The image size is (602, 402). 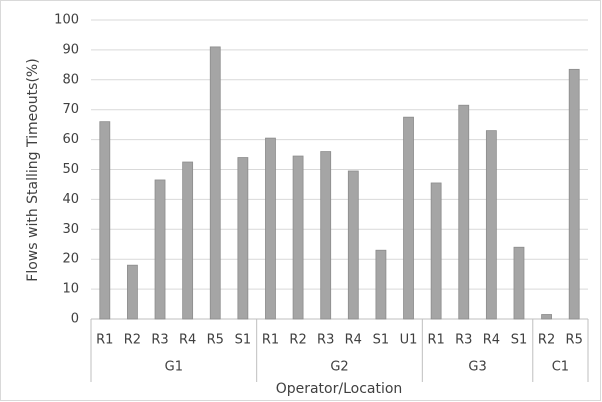 I want to click on y-tick-label: 20, so click(x=70, y=259).